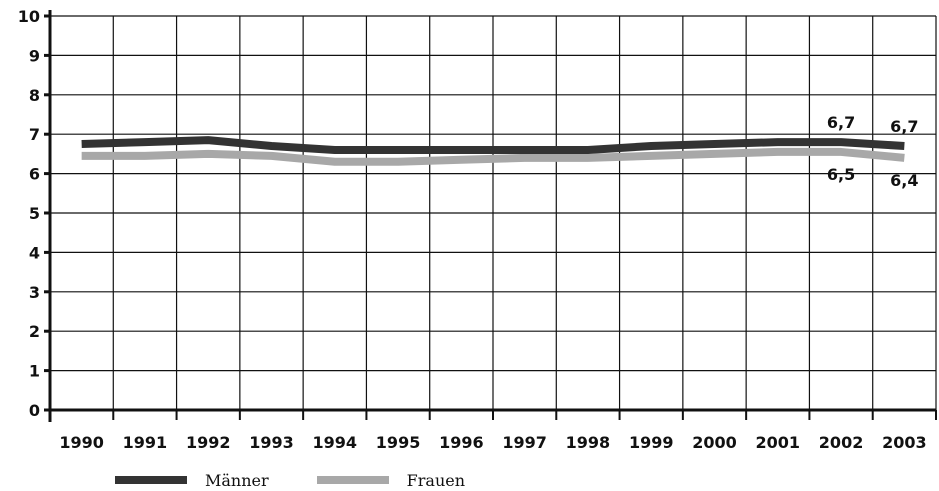 Image resolution: width=939 pixels, height=491 pixels. What do you see at coordinates (151, 480) in the screenshot?
I see `legend-swatch-maenner` at bounding box center [151, 480].